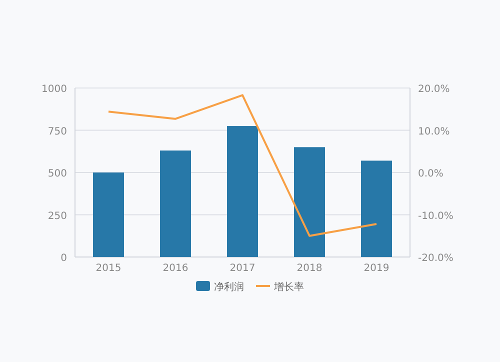 This screenshot has height=362, width=500. Describe the element at coordinates (288, 287) in the screenshot. I see `legend-label: 增长率` at that location.